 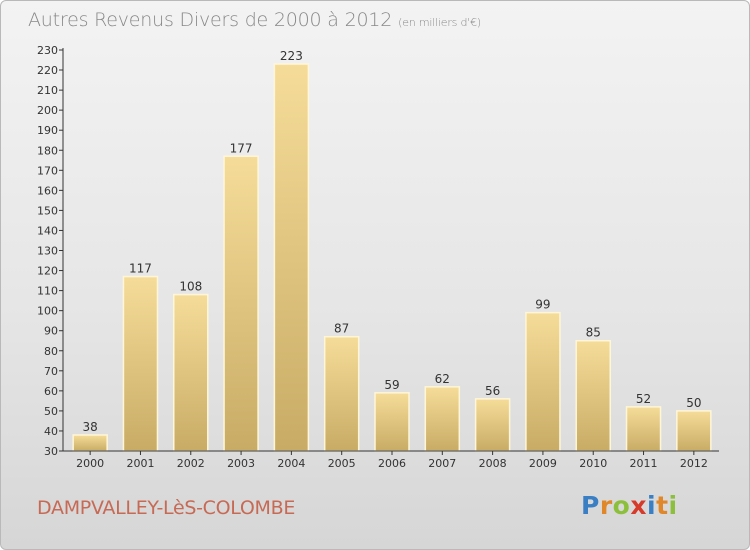 I want to click on y-tick-label: 30, so click(x=51, y=451).